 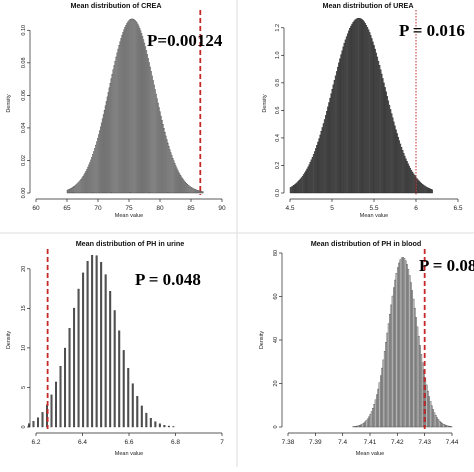 What do you see at coordinates (35, 442) in the screenshot?
I see `x-tick-label: 6.2` at bounding box center [35, 442].